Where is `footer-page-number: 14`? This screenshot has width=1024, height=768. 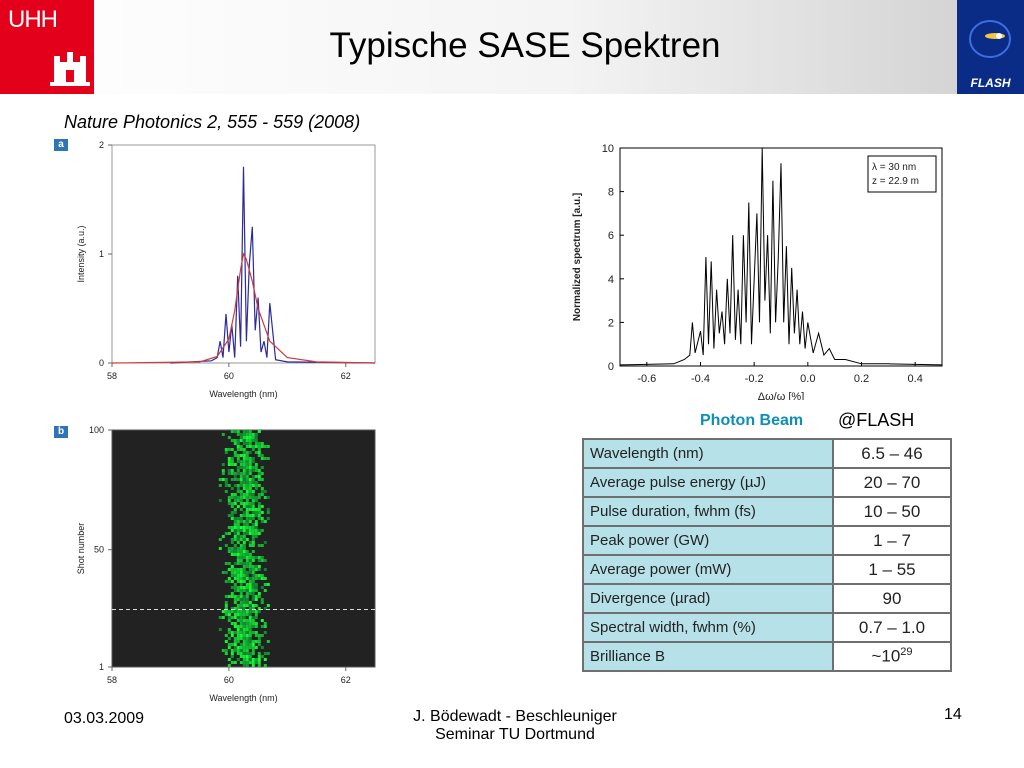 footer-page-number: 14 is located at coordinates (953, 714).